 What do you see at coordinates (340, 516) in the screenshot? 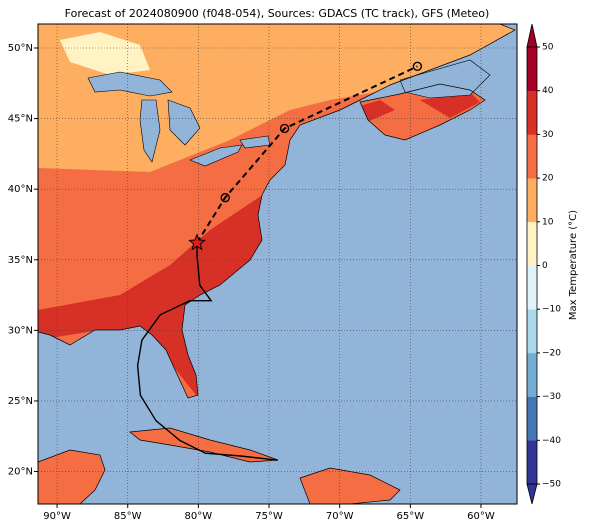
I see `x-tick-label: 70°W` at bounding box center [340, 516].